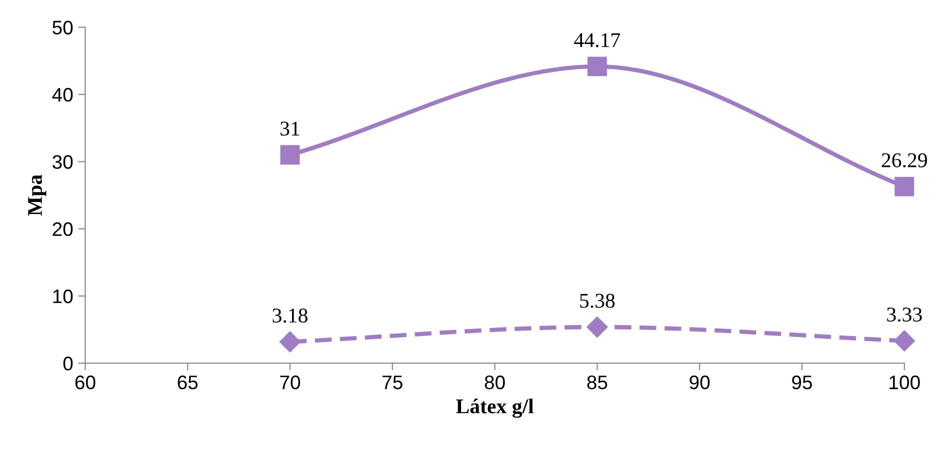 This screenshot has height=454, width=947. What do you see at coordinates (905, 383) in the screenshot?
I see `x-tick-label: 100` at bounding box center [905, 383].